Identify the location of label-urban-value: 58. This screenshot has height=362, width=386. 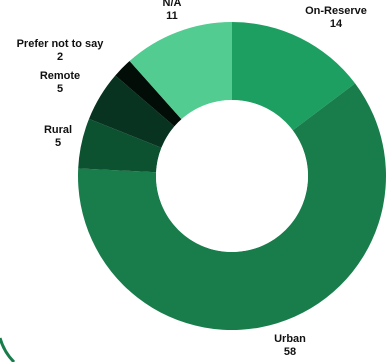
(290, 352).